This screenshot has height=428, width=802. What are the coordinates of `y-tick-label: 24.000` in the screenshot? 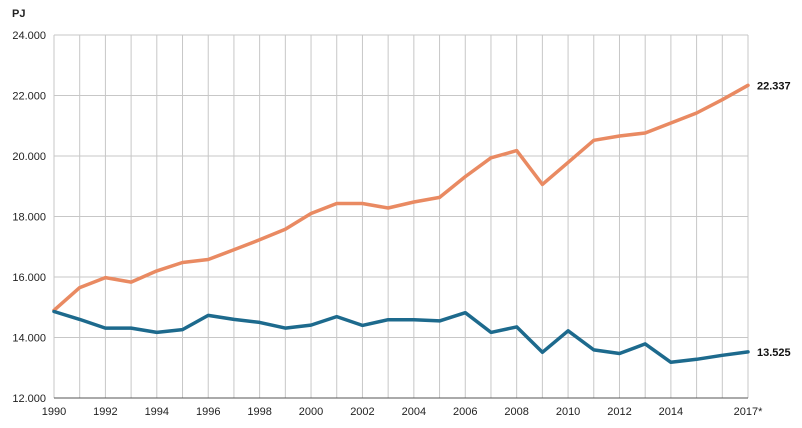 It's located at (29, 36).